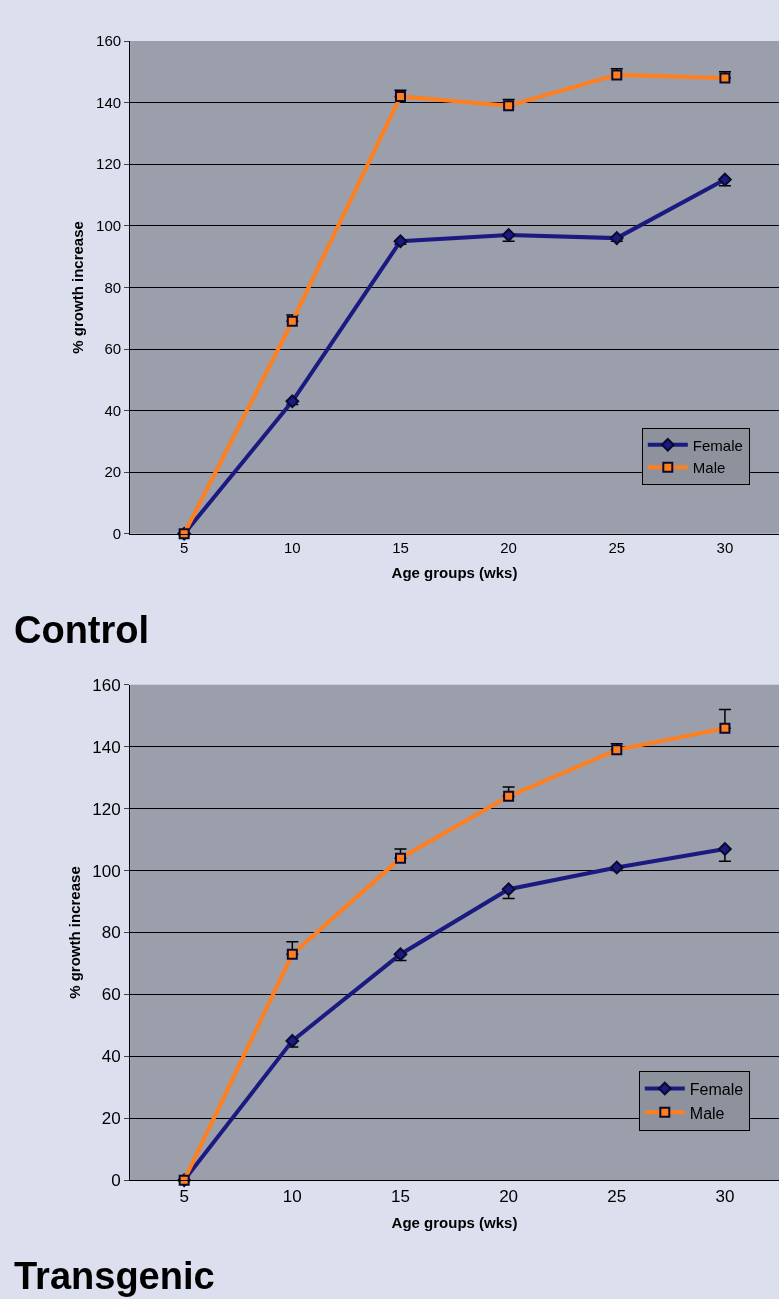 This screenshot has height=1299, width=779. I want to click on text: Control, so click(82, 630).